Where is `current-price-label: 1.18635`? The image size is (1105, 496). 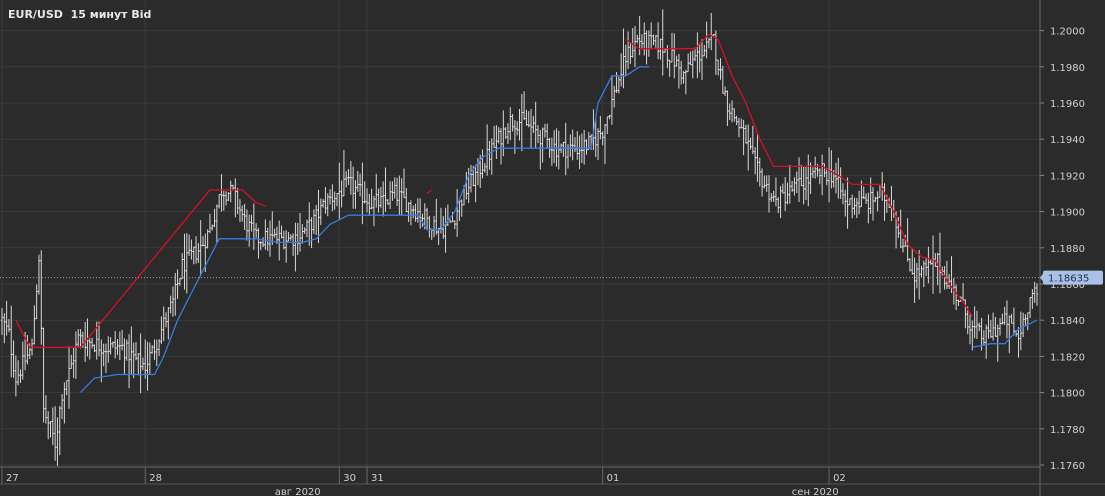 current-price-label: 1.18635 is located at coordinates (1068, 279).